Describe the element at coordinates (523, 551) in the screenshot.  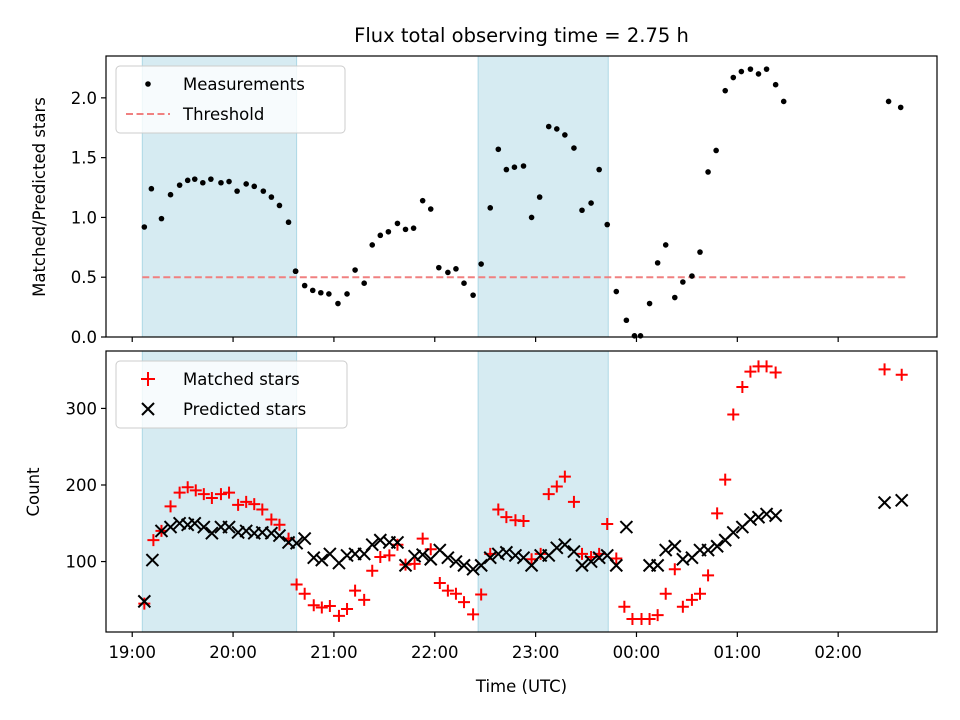
I see `predicted-stars-series` at that location.